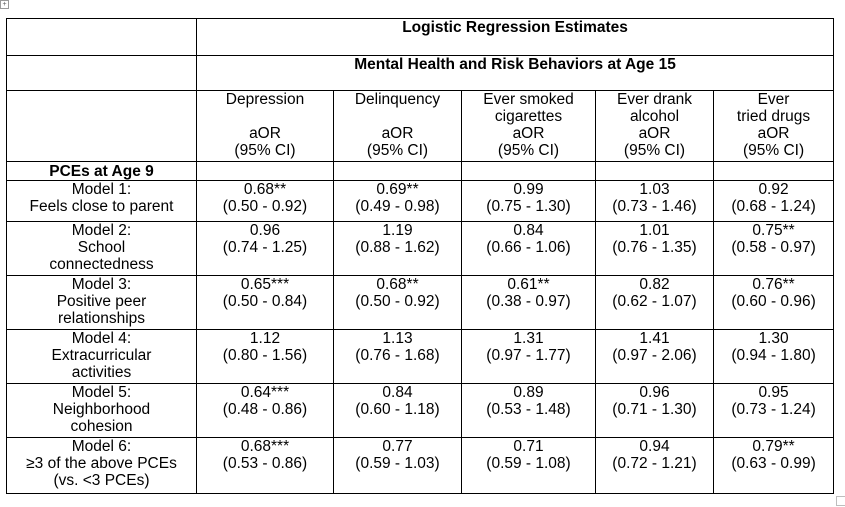 Image resolution: width=845 pixels, height=507 pixels. I want to click on estimate-cell: 1.31 (0.97 - 1.77), so click(528, 356).